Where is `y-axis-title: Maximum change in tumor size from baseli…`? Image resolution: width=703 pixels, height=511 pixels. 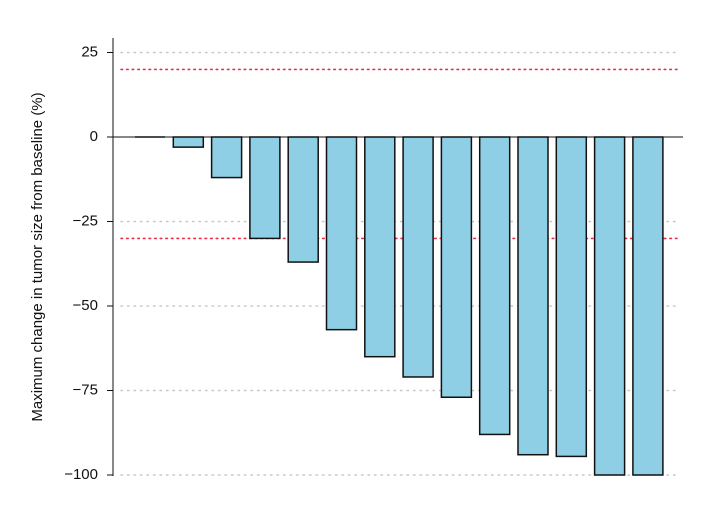 y-axis-title: Maximum change in tumor size from baseli… is located at coordinates (37, 256).